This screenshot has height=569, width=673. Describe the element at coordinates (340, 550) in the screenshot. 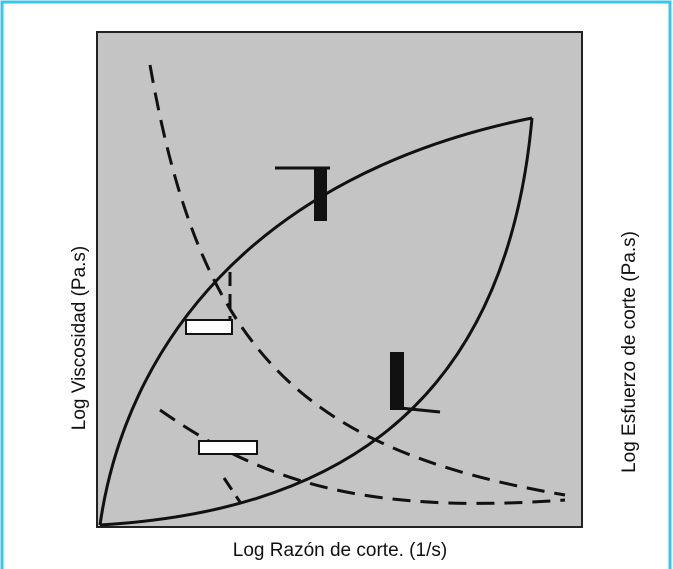

I see `x-label: Log Razón de corte. (1/s)` at that location.